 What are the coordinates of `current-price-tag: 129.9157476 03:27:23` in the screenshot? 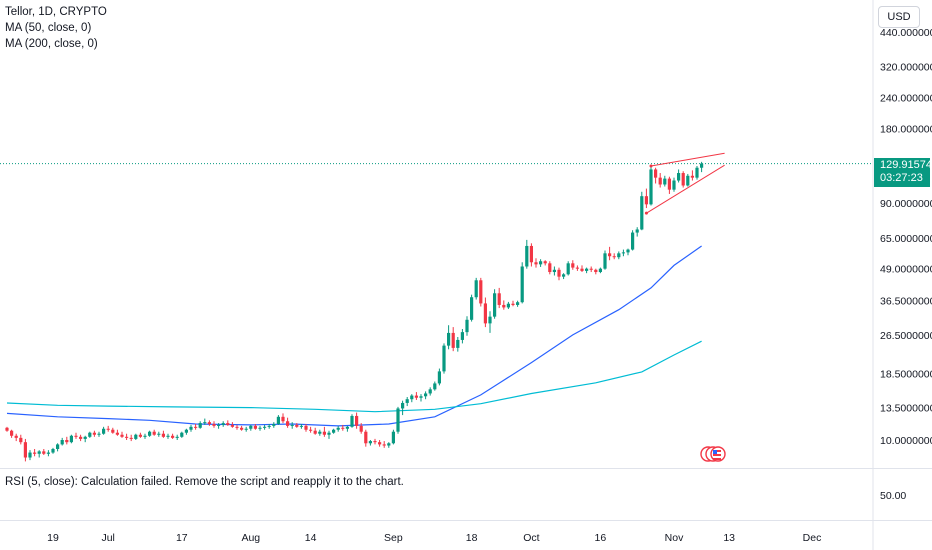 It's located at (903, 172).